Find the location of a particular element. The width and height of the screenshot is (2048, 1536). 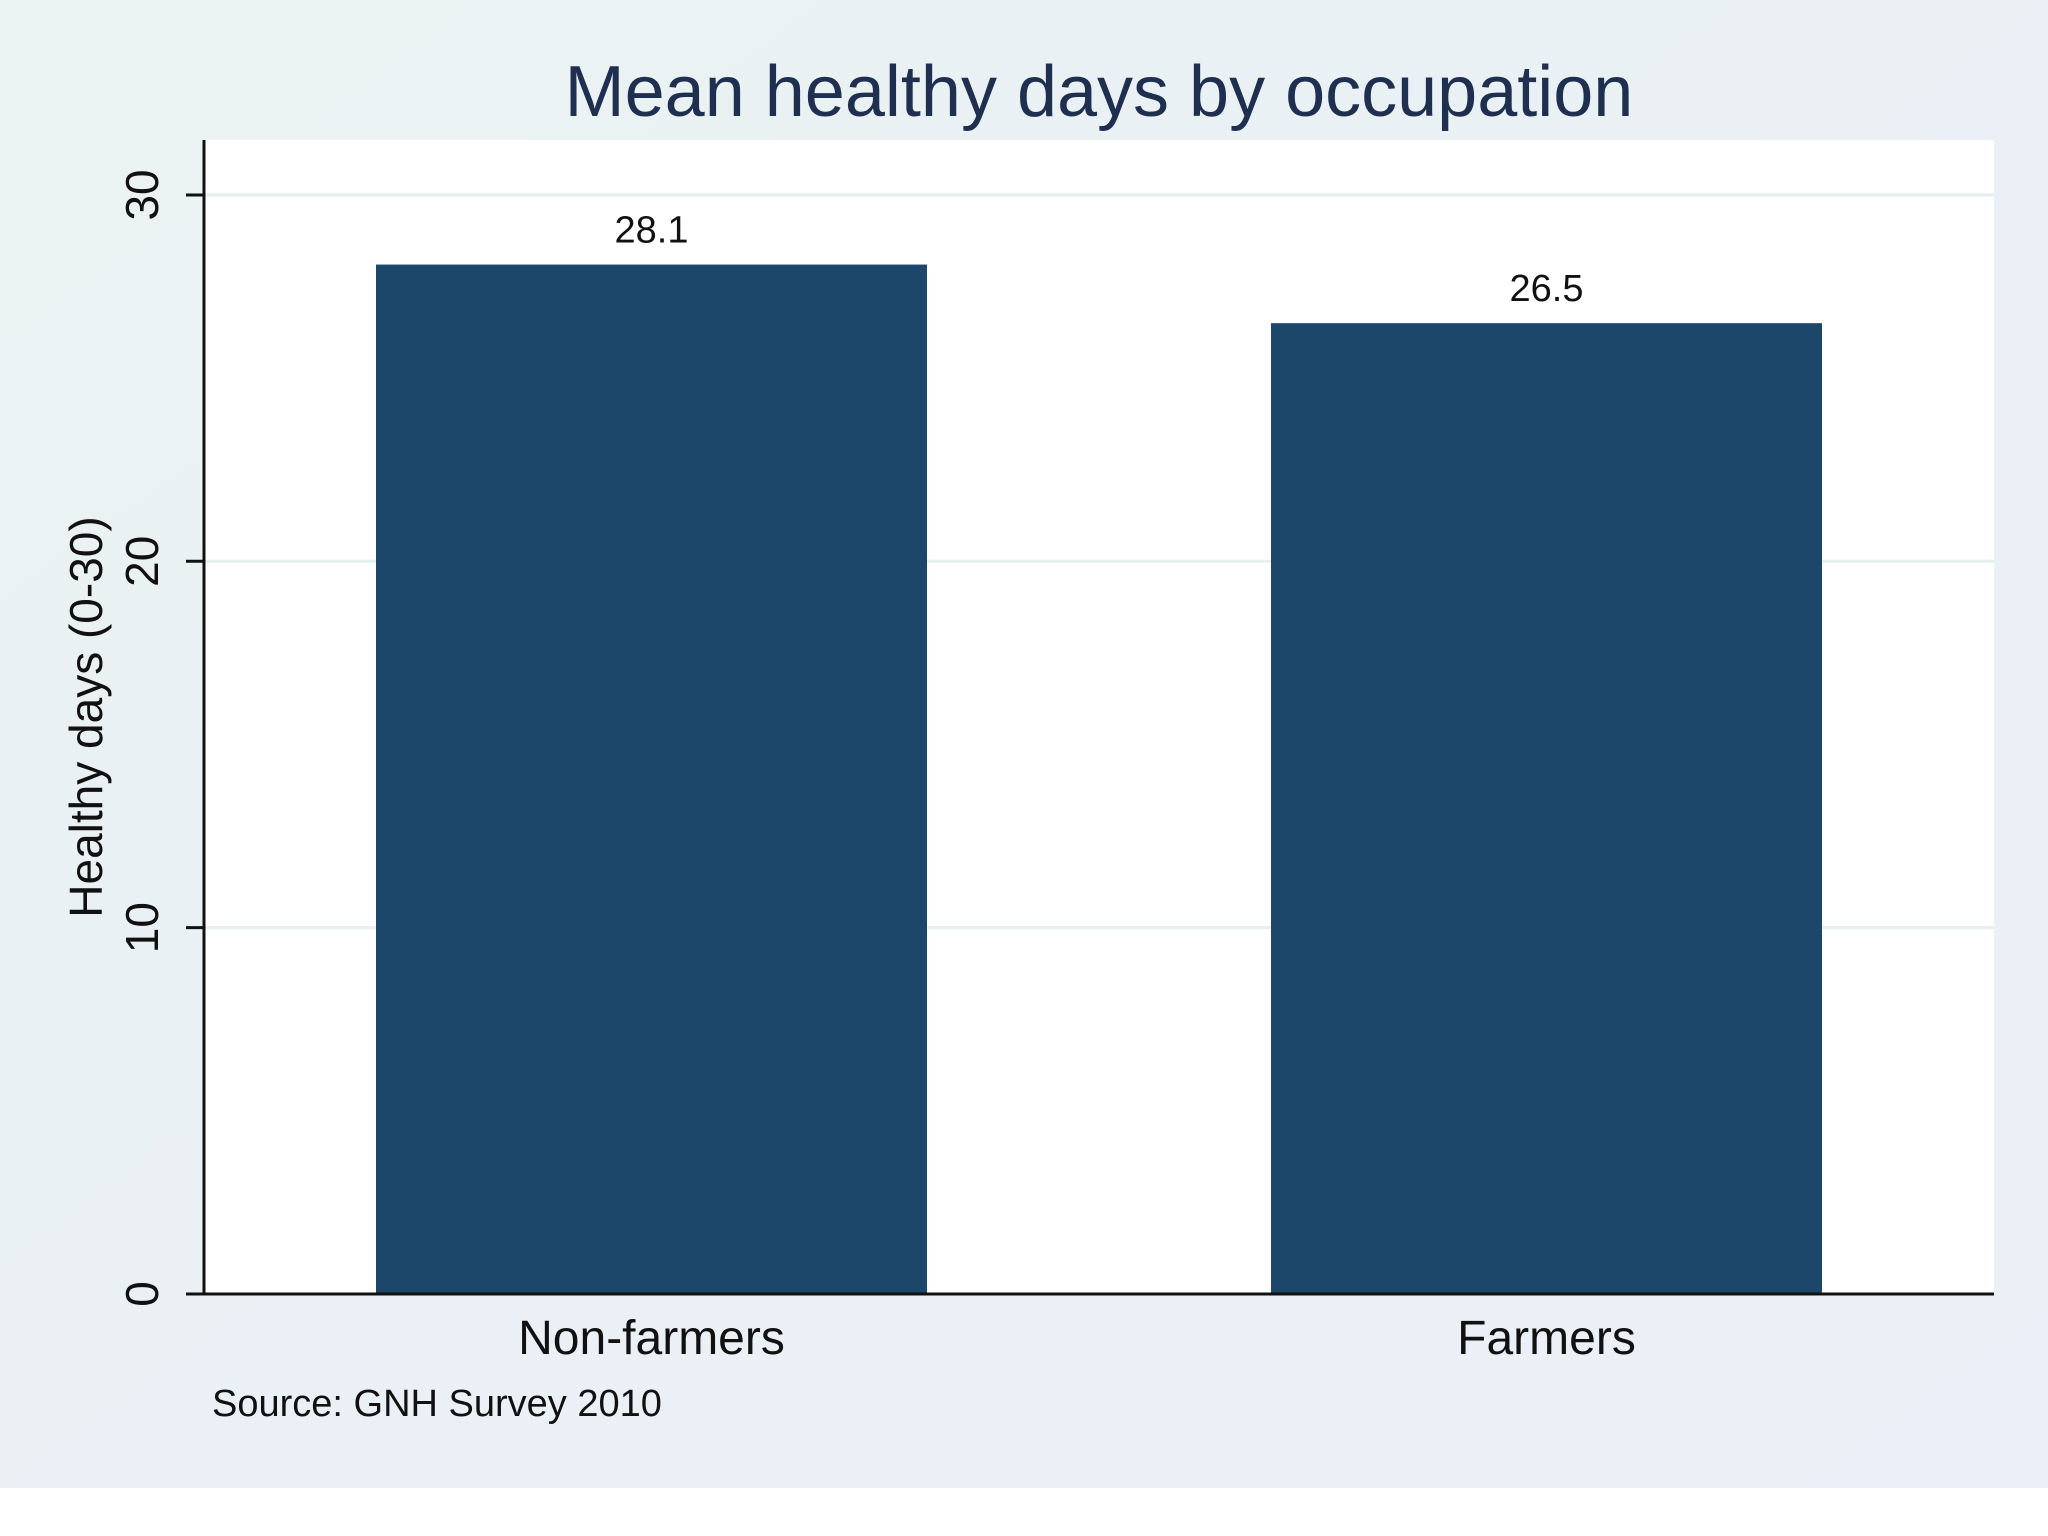

value-labels: 28.1 26.5 is located at coordinates (1099, 260).